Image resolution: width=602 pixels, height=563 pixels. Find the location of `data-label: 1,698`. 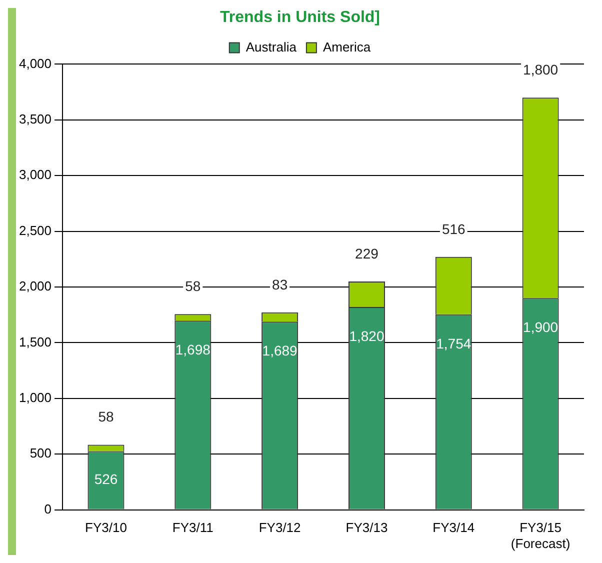

data-label: 1,698 is located at coordinates (193, 350).